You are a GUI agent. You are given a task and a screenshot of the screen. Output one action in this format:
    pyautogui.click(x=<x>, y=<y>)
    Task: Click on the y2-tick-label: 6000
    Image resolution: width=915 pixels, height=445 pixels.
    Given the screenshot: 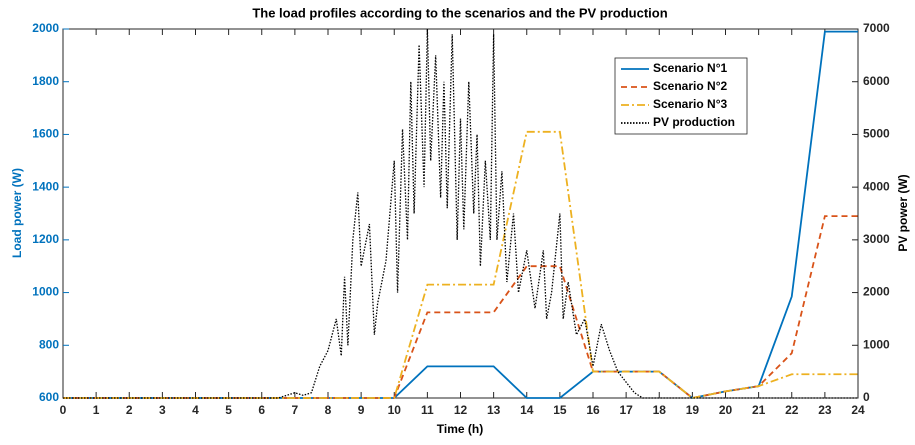 What is the action you would take?
    pyautogui.click(x=876, y=81)
    